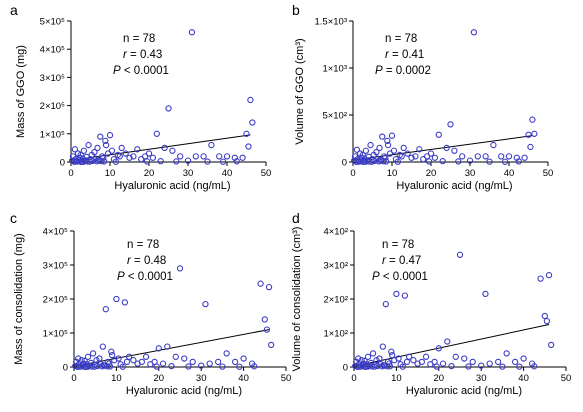  I want to click on panel-letter: d, so click(296, 218).